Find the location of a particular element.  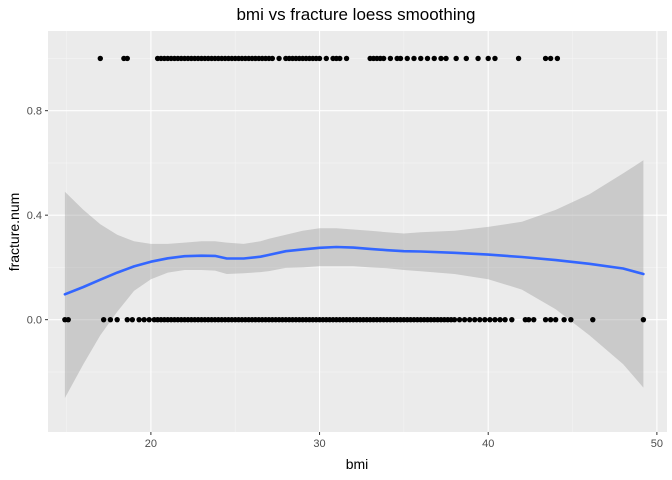

y-tick-label: 0.4 is located at coordinates (34, 216).